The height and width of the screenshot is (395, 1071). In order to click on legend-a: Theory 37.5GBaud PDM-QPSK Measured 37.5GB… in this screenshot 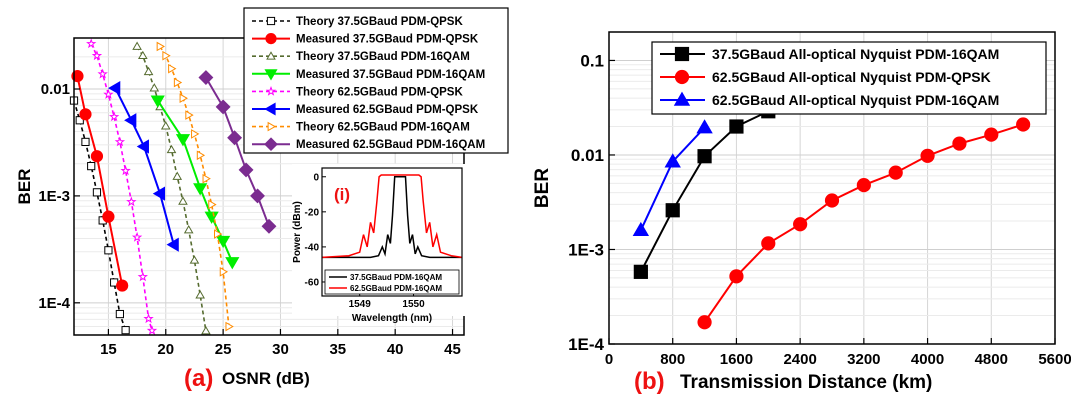, I will do `click(376, 80)`.